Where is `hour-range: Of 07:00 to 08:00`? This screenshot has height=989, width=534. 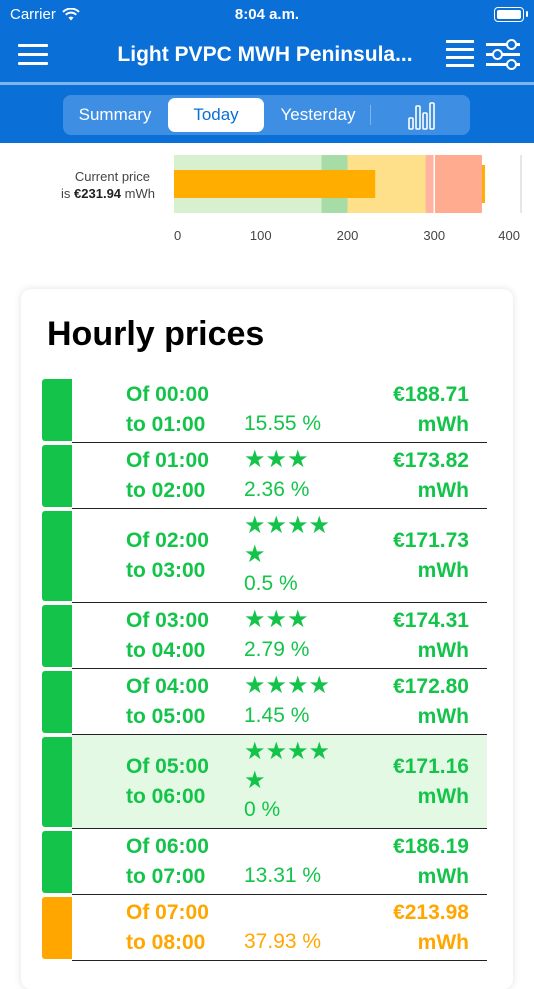 hour-range: Of 07:00 to 08:00 is located at coordinates (167, 928).